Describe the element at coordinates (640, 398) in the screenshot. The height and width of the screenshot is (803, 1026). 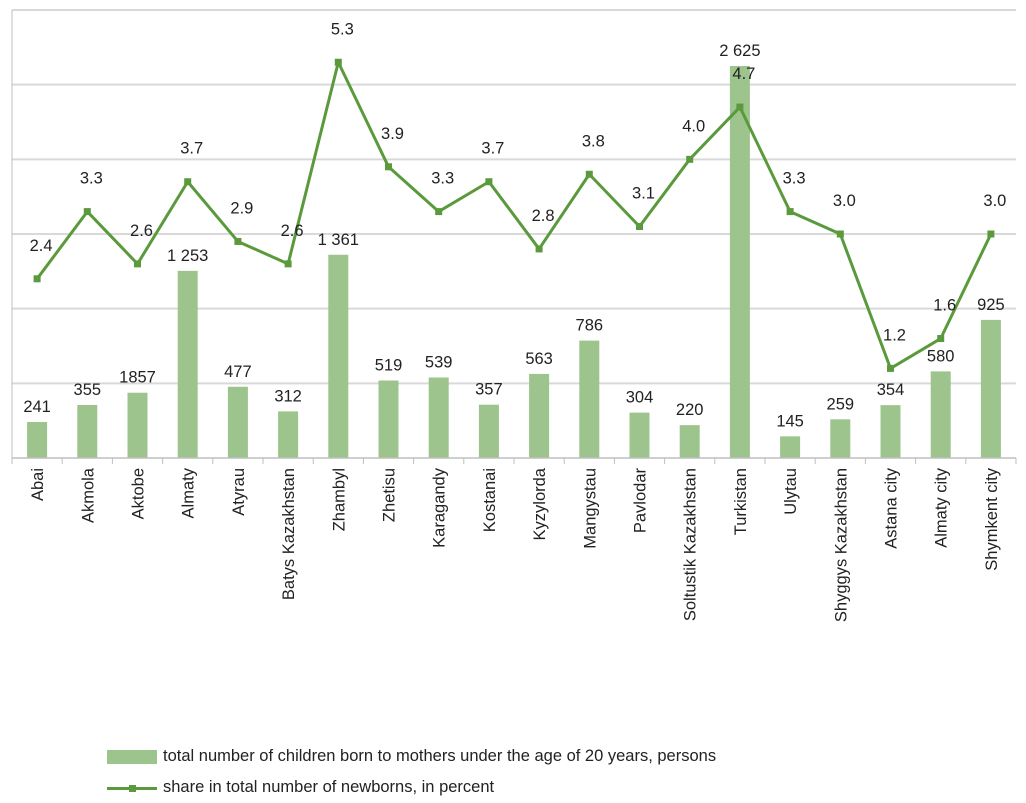
I see `bar-value-label: 304` at that location.